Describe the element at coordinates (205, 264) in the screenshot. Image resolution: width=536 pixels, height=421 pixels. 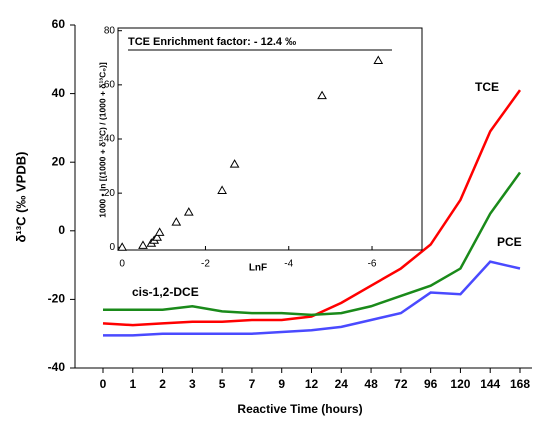
I see `inset-x-tick-label: -2` at that location.